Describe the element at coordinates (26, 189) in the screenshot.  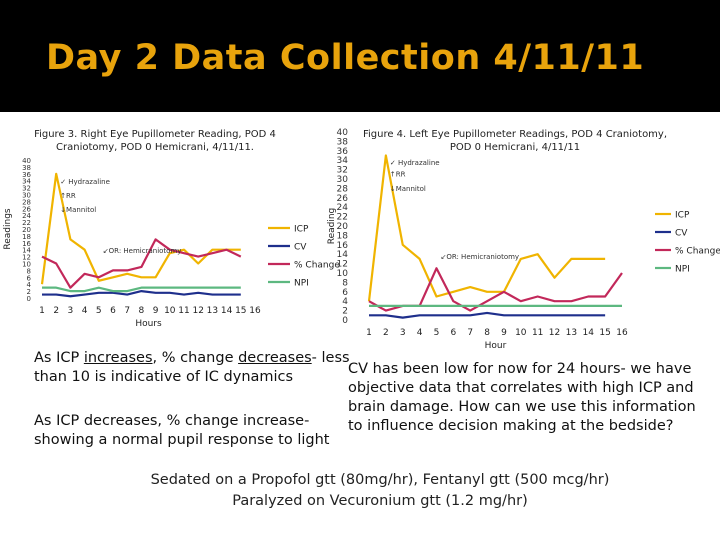
I see `right-chart-y-tick: 32` at that location.